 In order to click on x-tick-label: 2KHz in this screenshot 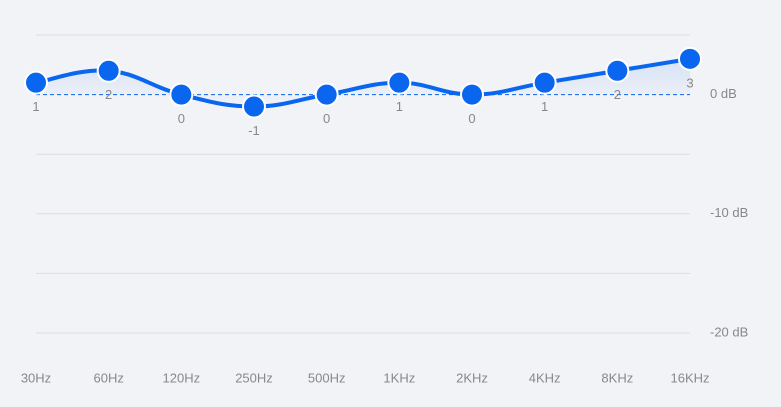, I will do `click(472, 377)`.